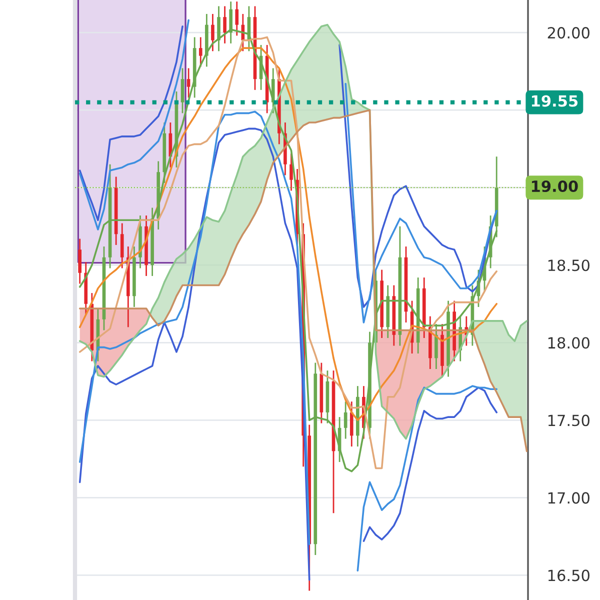 Image resolution: width=600 pixels, height=600 pixels. What do you see at coordinates (569, 498) in the screenshot?
I see `y-tick-label: 17.00` at bounding box center [569, 498].